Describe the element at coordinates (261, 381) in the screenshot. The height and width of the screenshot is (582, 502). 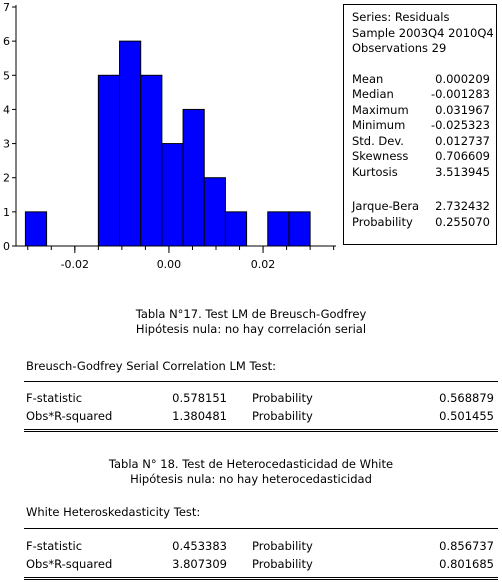
I see `bg-table-divider` at that location.